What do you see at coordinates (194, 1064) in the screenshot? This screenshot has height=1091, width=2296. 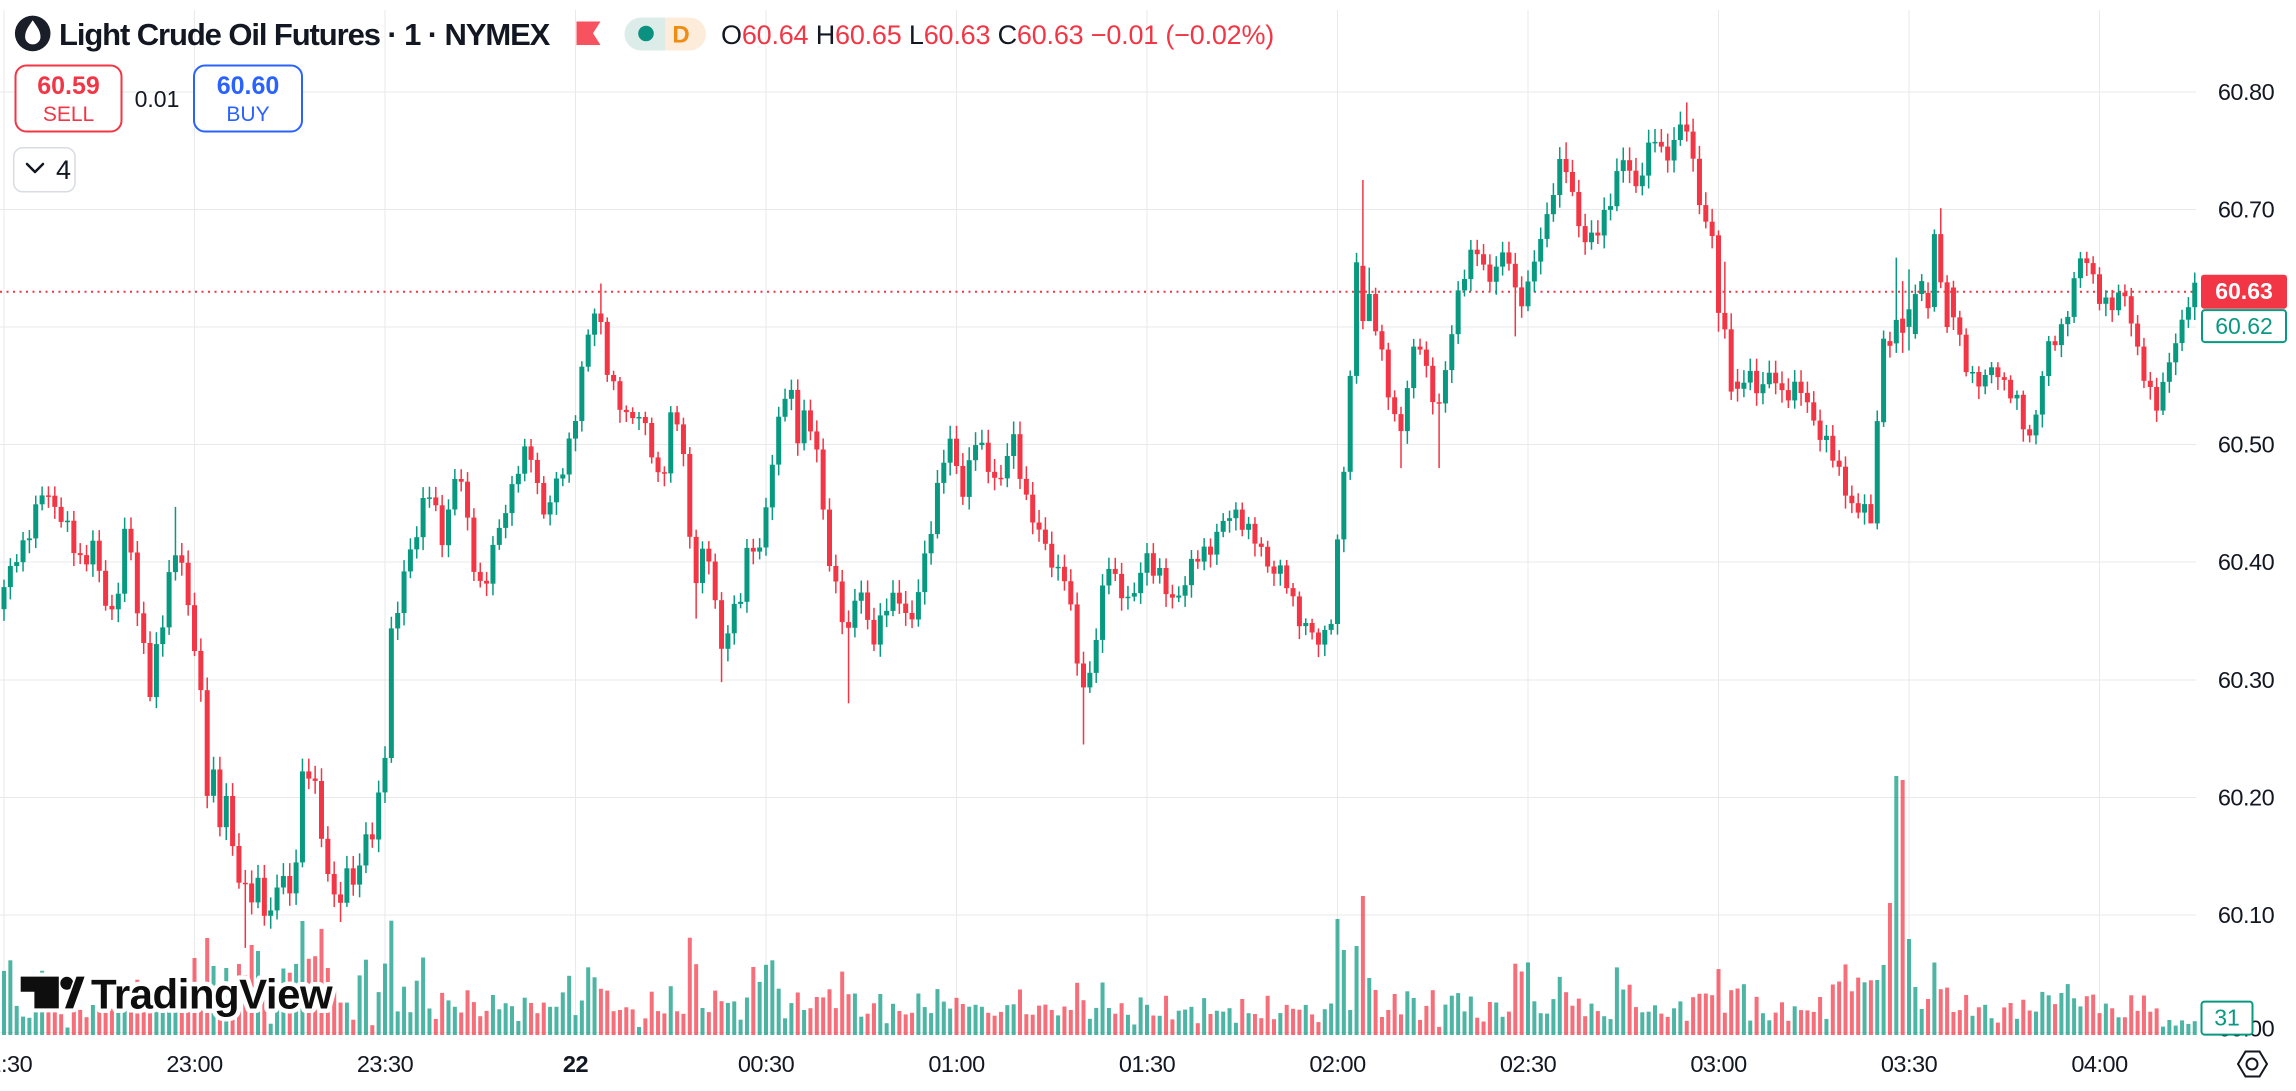 I see `svg-text: 23:00` at bounding box center [194, 1064].